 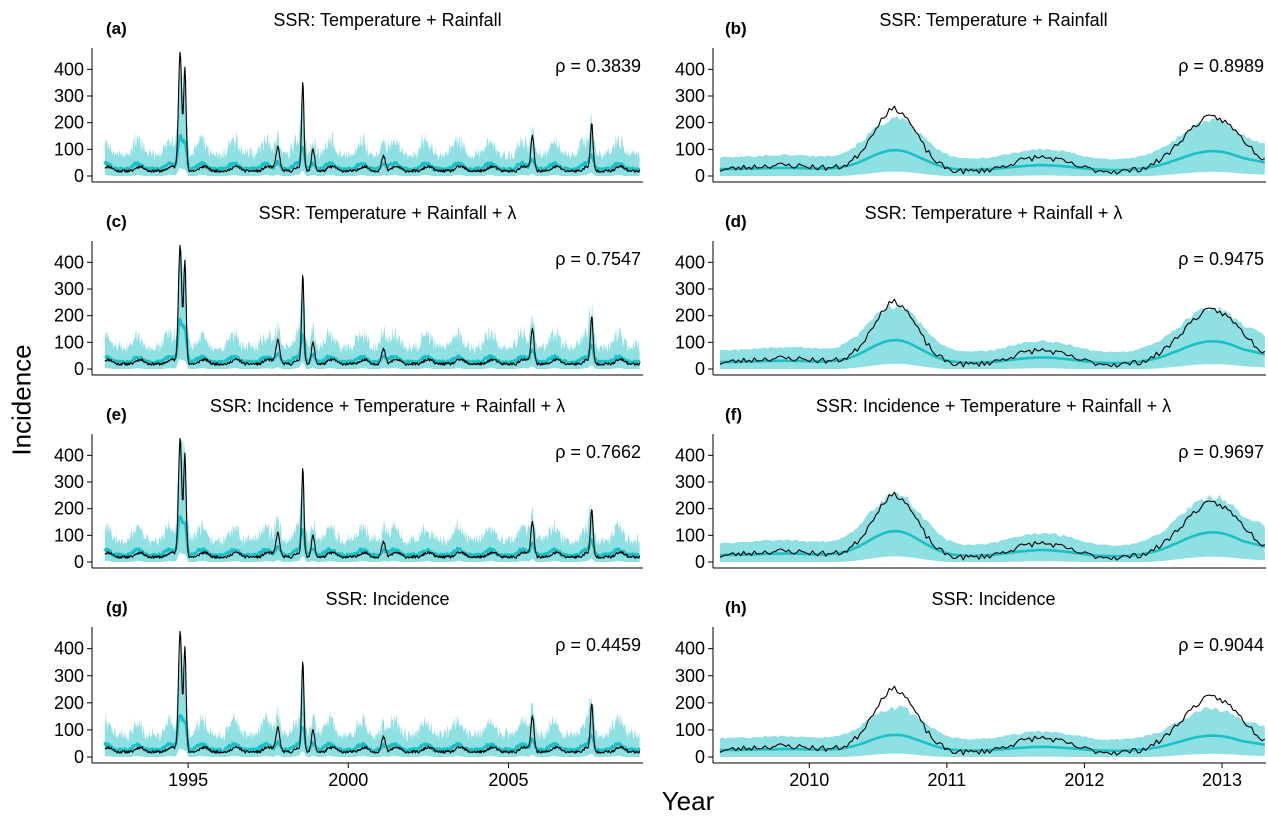 What do you see at coordinates (1084, 780) in the screenshot?
I see `x-tick-label: 2012` at bounding box center [1084, 780].